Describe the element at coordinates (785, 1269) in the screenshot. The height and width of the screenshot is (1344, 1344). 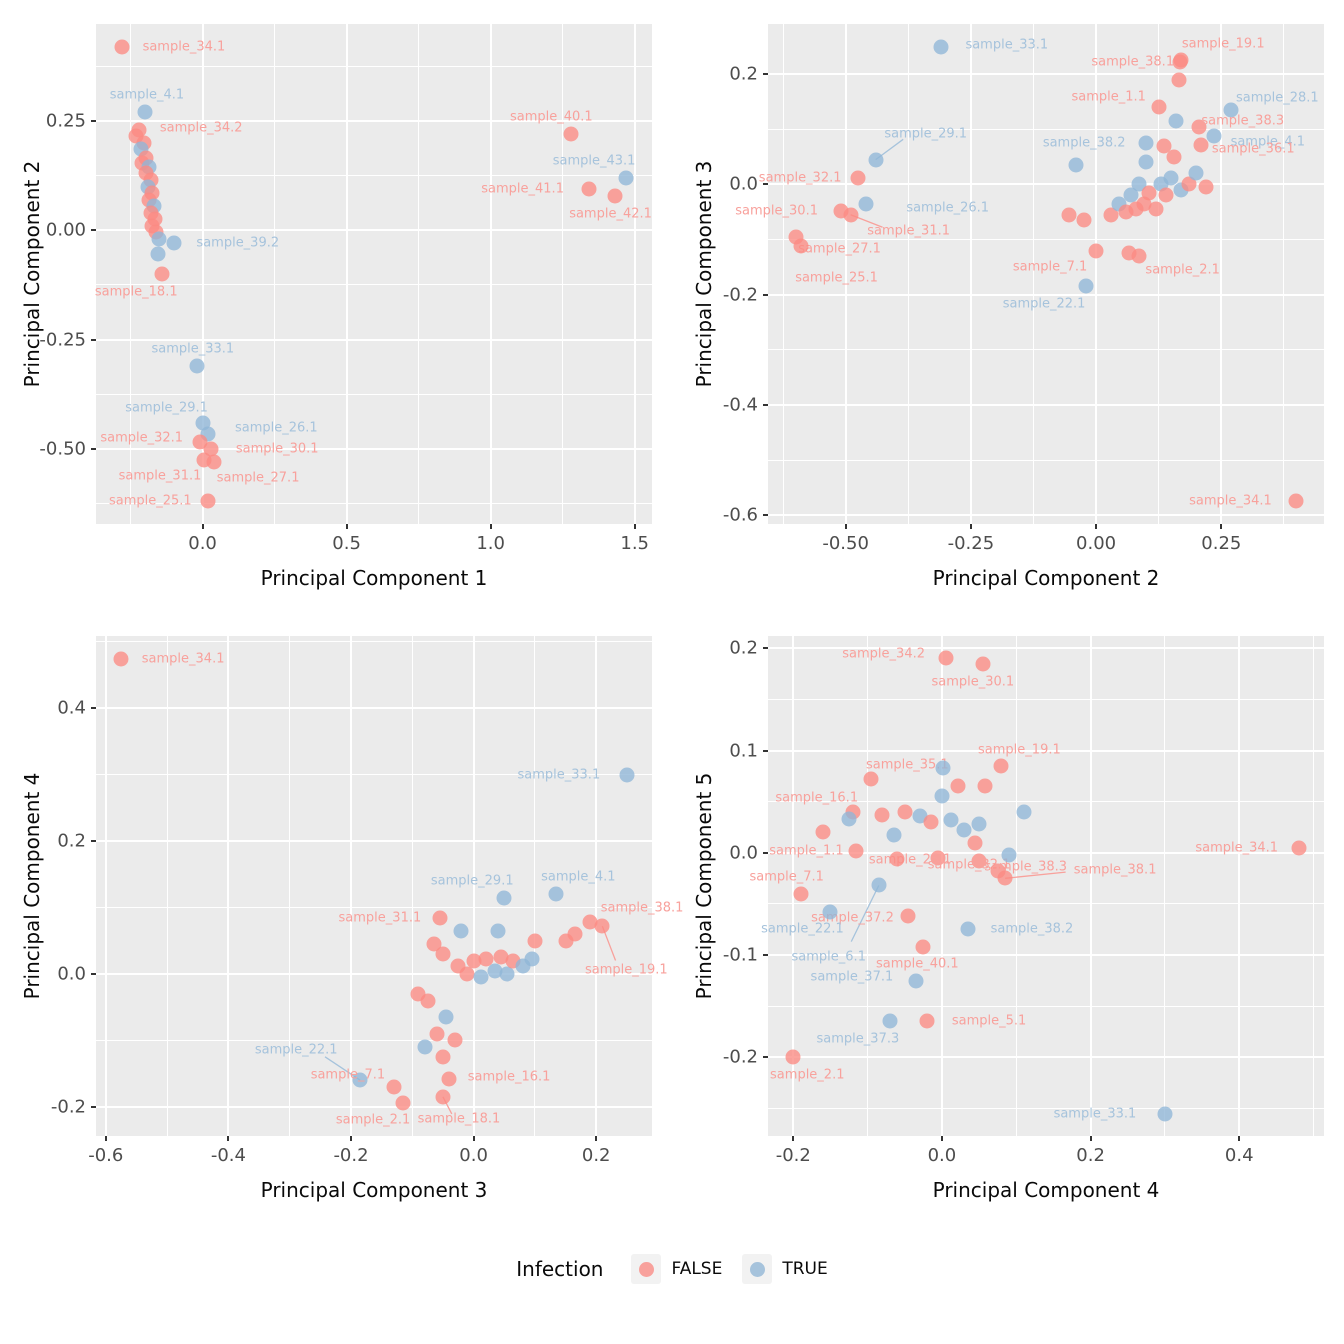
I see `legend-item-true: TRUE` at that location.